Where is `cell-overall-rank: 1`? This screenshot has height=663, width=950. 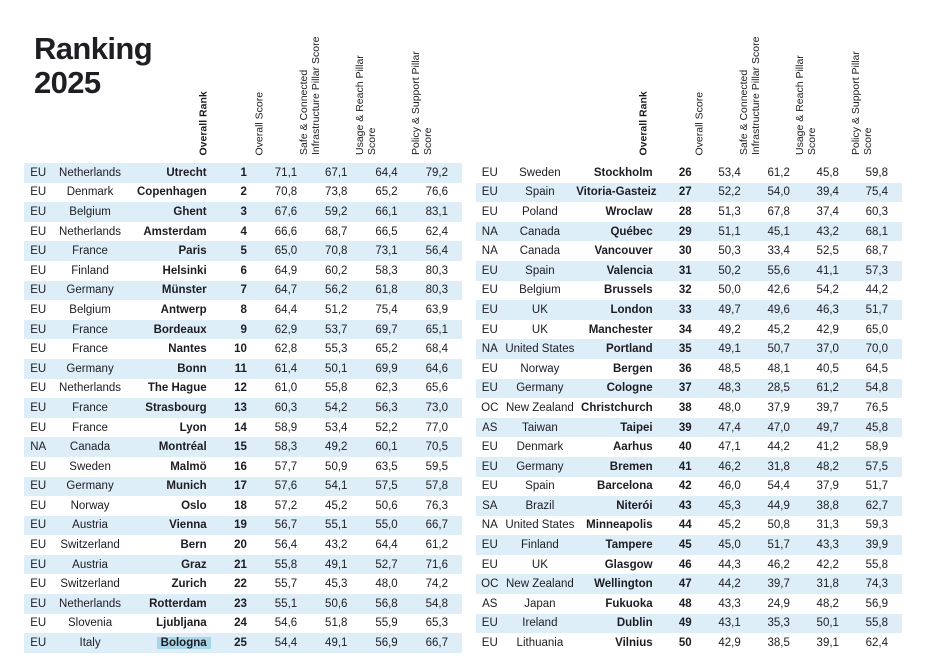 cell-overall-rank: 1 is located at coordinates (243, 172).